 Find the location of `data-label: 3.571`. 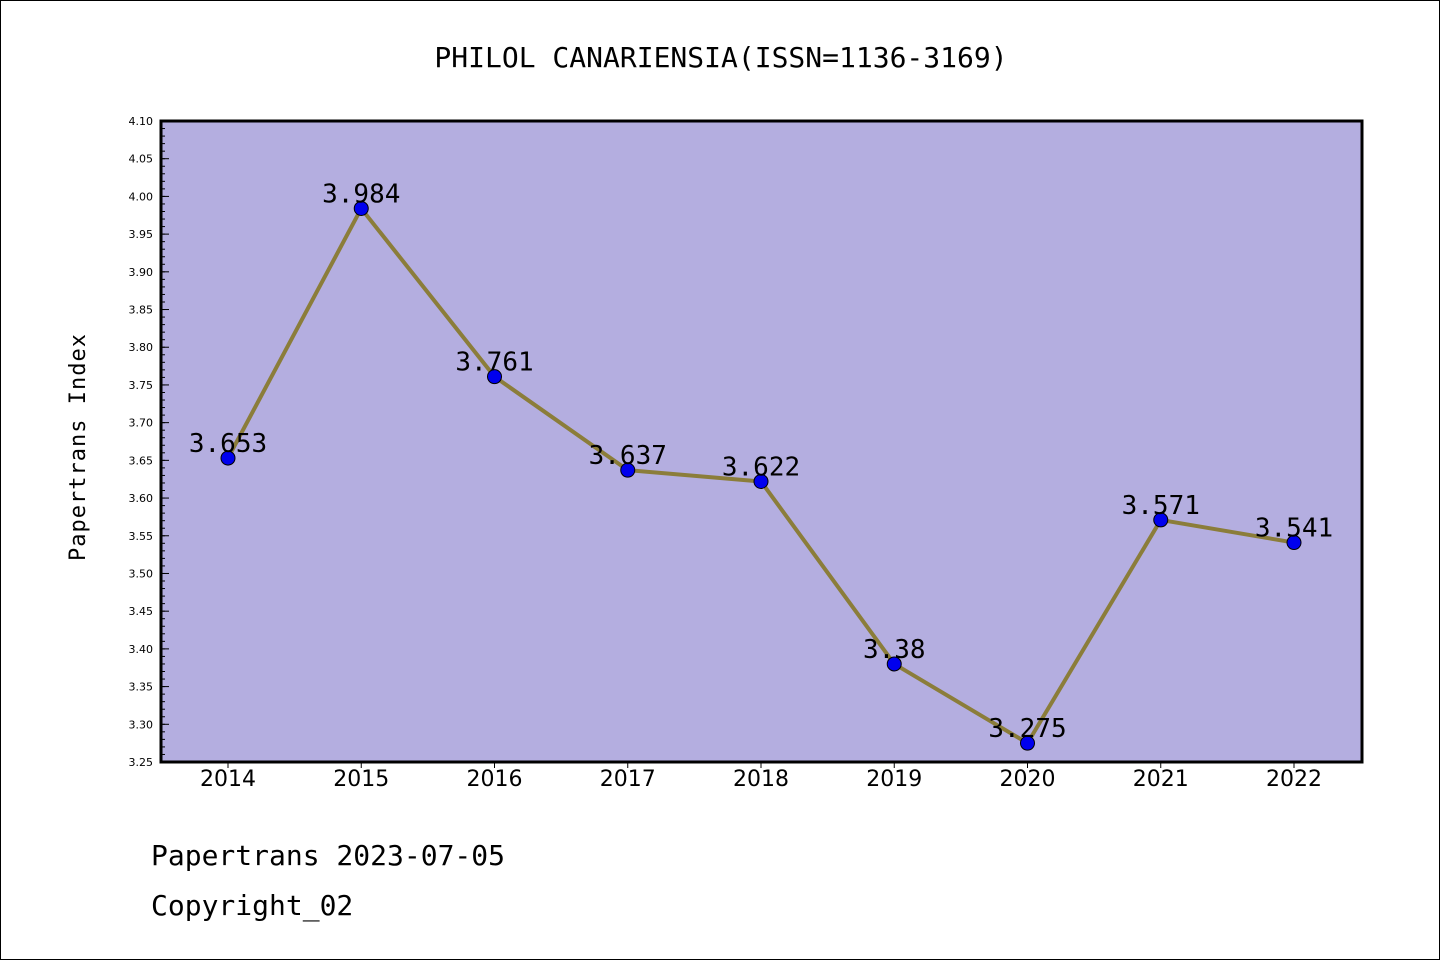

data-label: 3.571 is located at coordinates (1161, 506).